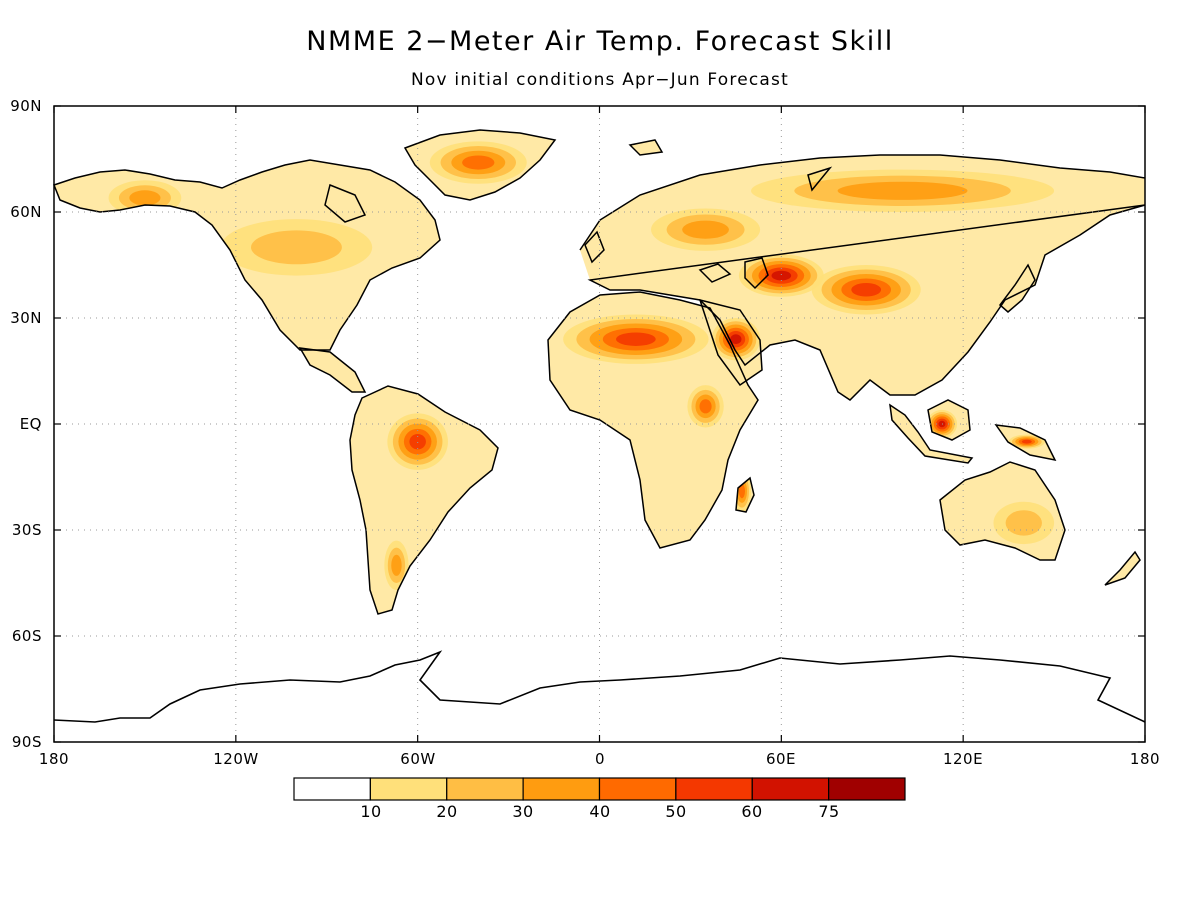  What do you see at coordinates (902, 190) in the screenshot?
I see `skill-area-siberia` at bounding box center [902, 190].